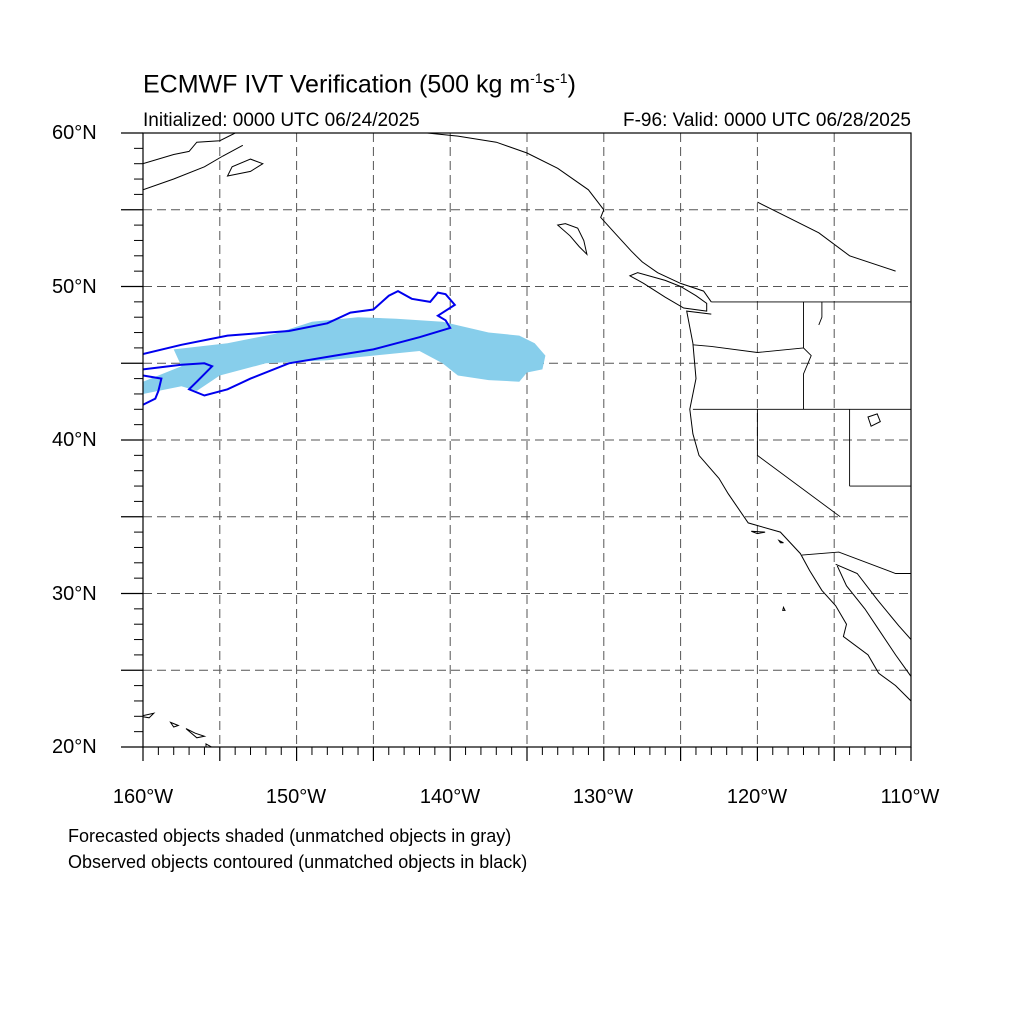  I want to click on west-coast-coastline, so click(798, 506).